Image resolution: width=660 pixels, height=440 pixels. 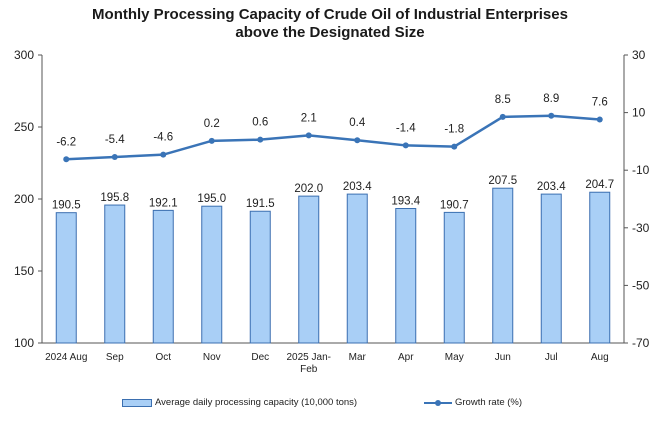 What do you see at coordinates (308, 189) in the screenshot?
I see `bar-value-label: 202.0` at bounding box center [308, 189].